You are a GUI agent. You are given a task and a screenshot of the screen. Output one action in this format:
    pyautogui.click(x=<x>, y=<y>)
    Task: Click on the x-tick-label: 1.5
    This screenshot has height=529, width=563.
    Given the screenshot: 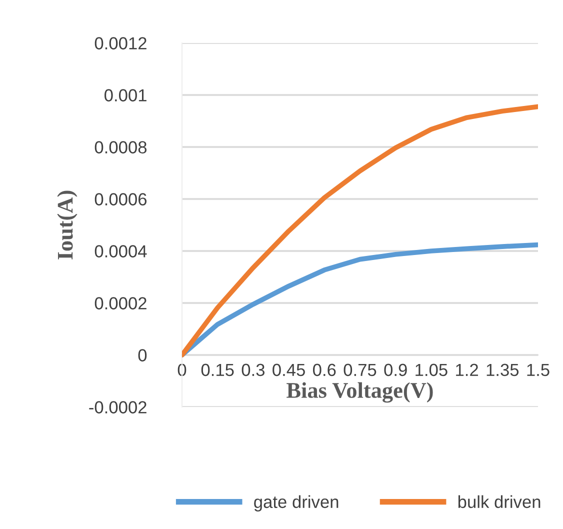 What is the action you would take?
    pyautogui.click(x=538, y=370)
    